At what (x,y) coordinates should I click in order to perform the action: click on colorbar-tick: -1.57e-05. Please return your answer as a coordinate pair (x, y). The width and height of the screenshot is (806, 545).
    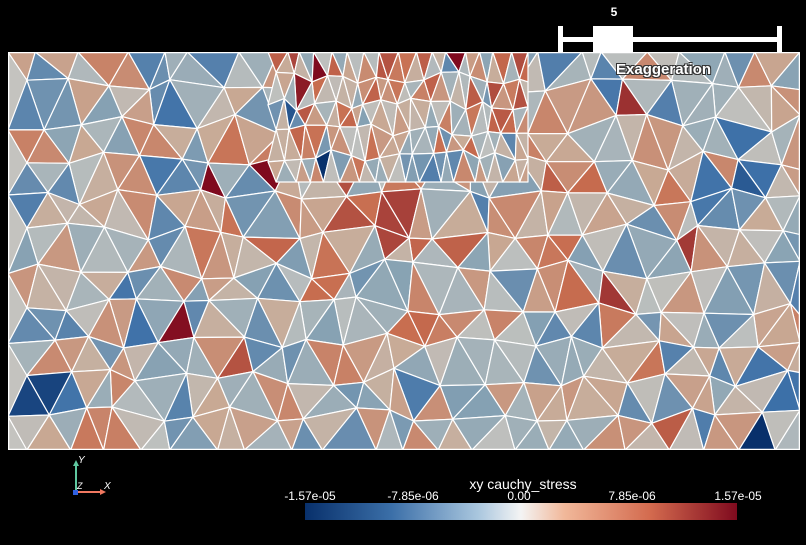
    Looking at the image, I should click on (310, 496).